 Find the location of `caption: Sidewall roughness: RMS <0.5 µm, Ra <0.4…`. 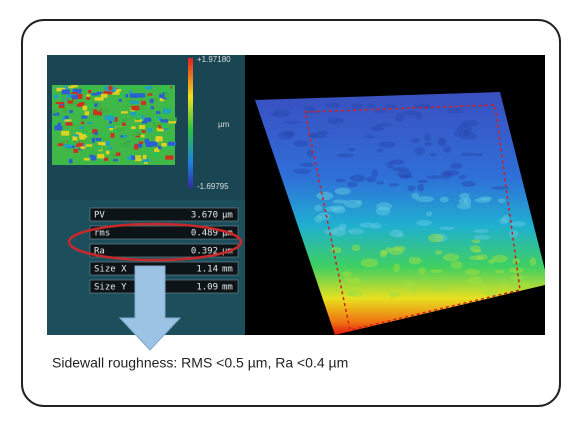

caption: Sidewall roughness: RMS <0.5 µm, Ra <0.4… is located at coordinates (200, 363).